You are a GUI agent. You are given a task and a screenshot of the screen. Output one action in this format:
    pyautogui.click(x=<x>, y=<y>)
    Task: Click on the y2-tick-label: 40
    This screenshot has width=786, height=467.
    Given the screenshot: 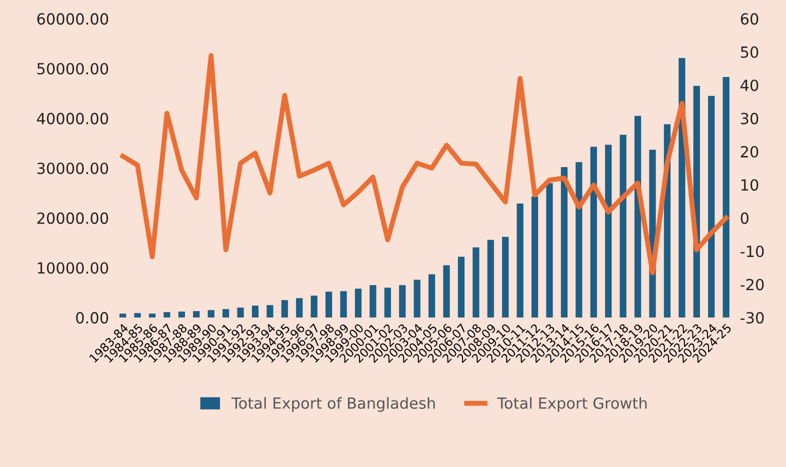 What is the action you would take?
    pyautogui.click(x=749, y=86)
    